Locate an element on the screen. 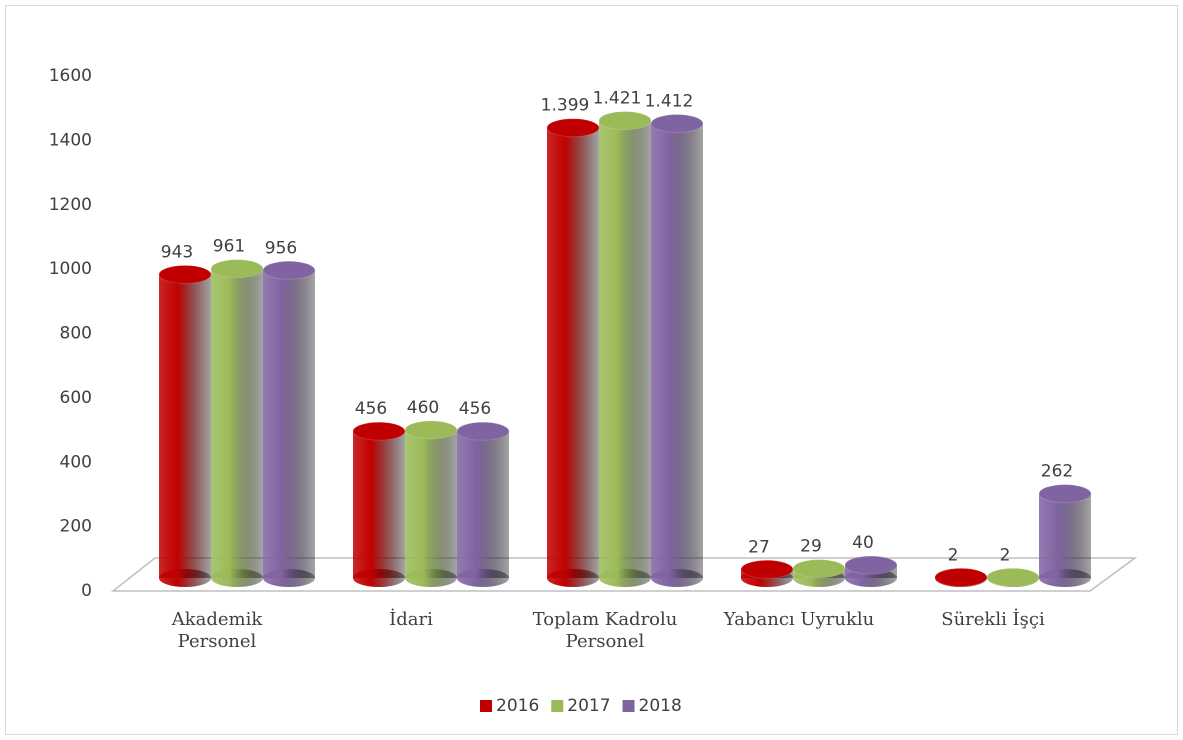  y-tick-label: 1400 is located at coordinates (70, 140).